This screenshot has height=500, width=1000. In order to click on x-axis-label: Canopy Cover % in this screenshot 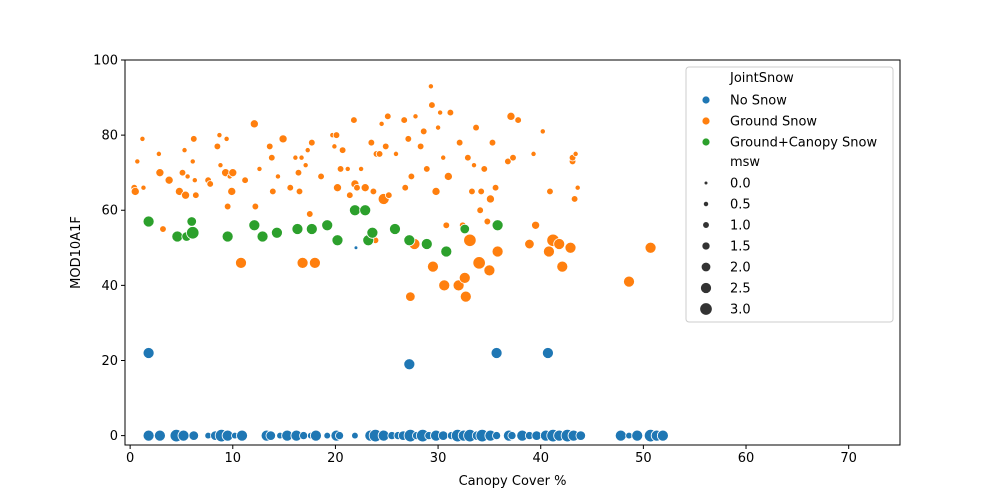, I will do `click(513, 481)`.